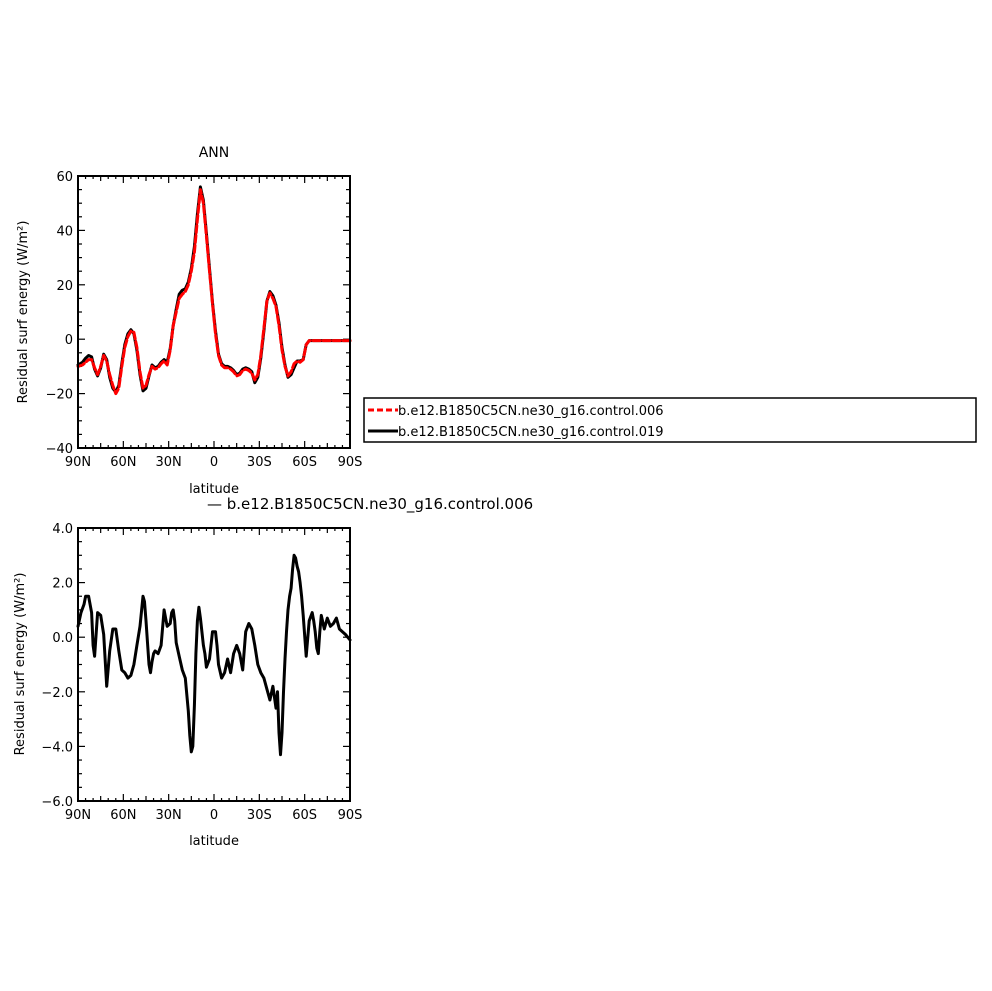 The height and width of the screenshot is (991, 992). Describe the element at coordinates (62, 638) in the screenshot. I see `bottom-ytick-label: 0.0` at that location.